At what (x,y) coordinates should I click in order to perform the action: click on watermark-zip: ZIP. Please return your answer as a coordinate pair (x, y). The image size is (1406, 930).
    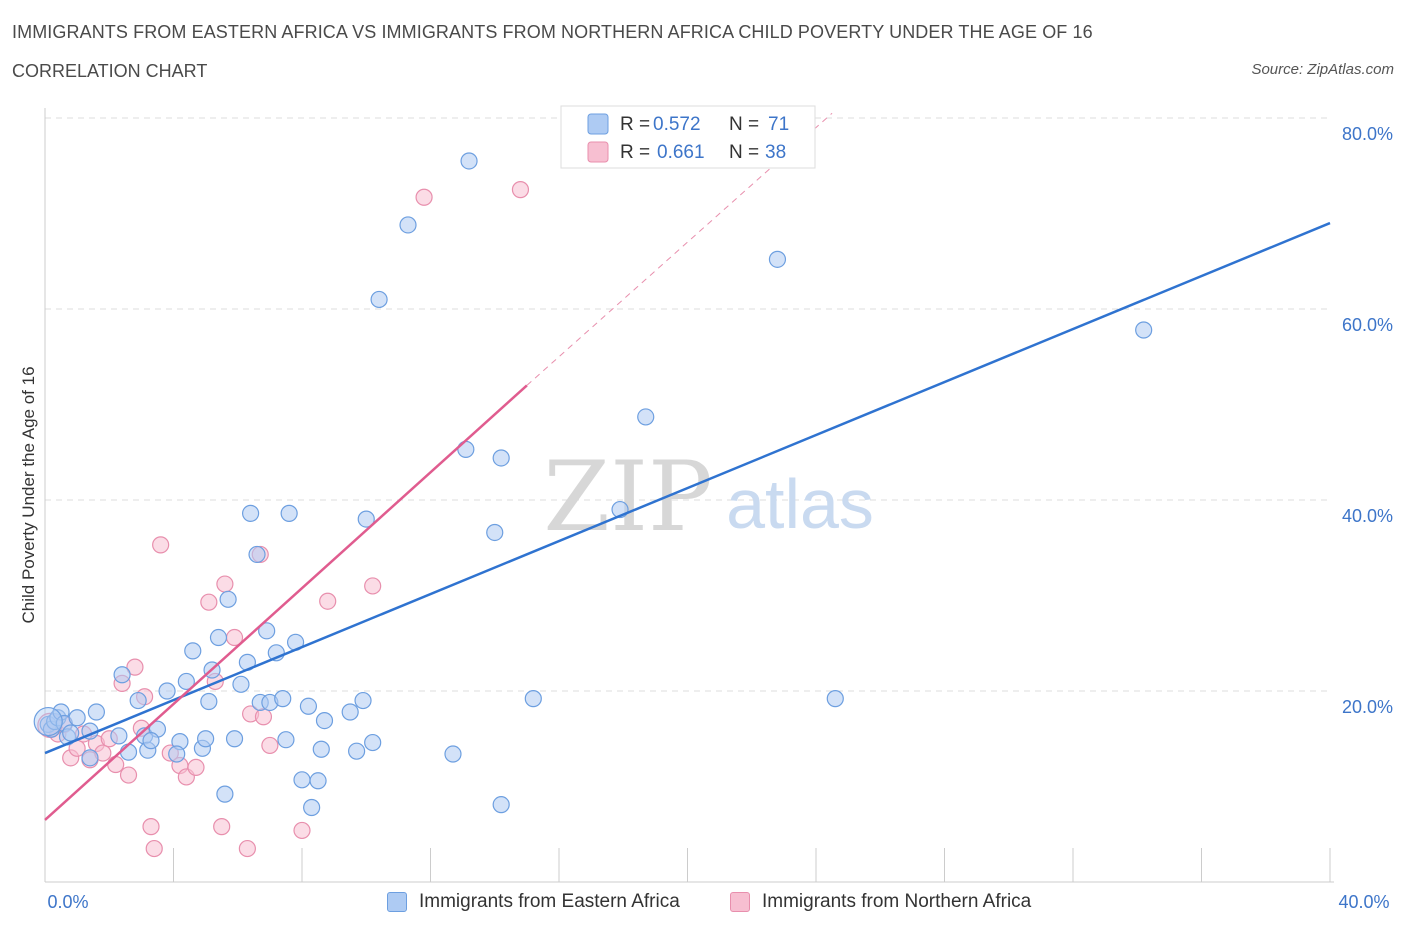
    Looking at the image, I should click on (627, 497).